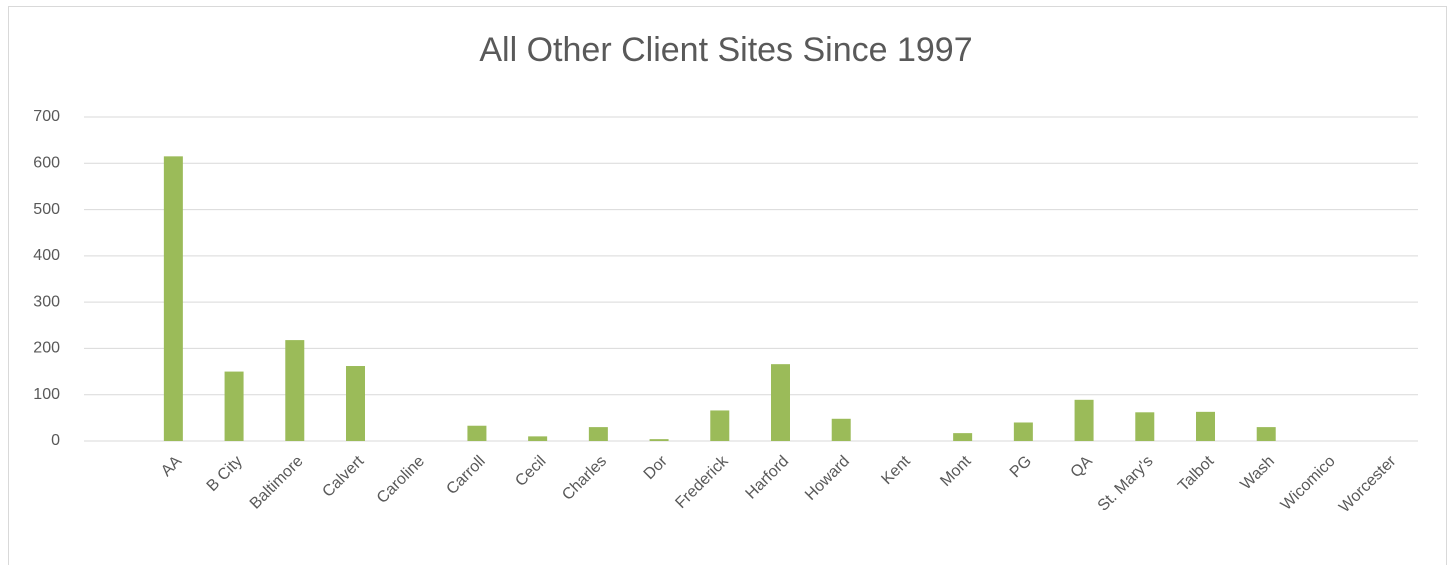  Describe the element at coordinates (46, 209) in the screenshot. I see `y-tick-label: 500` at that location.